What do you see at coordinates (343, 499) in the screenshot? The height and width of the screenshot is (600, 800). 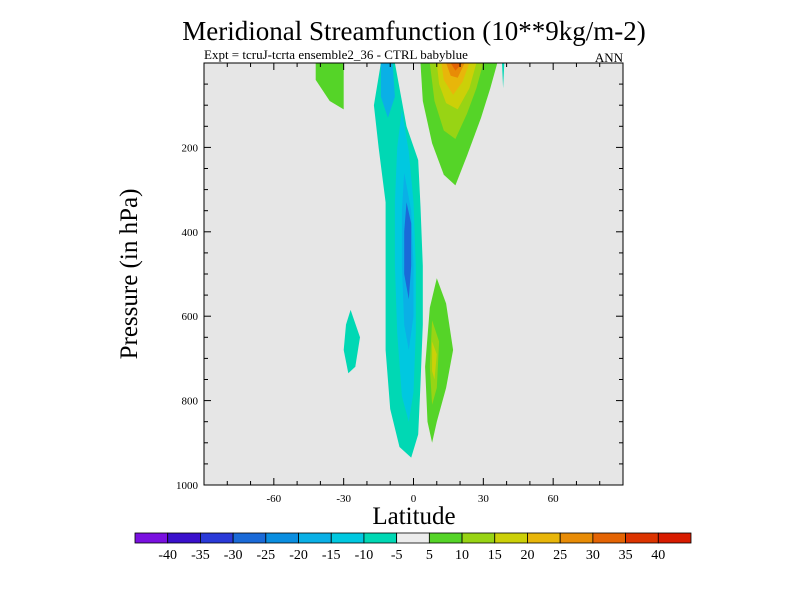 I see `x-tick-label: -30` at bounding box center [343, 499].